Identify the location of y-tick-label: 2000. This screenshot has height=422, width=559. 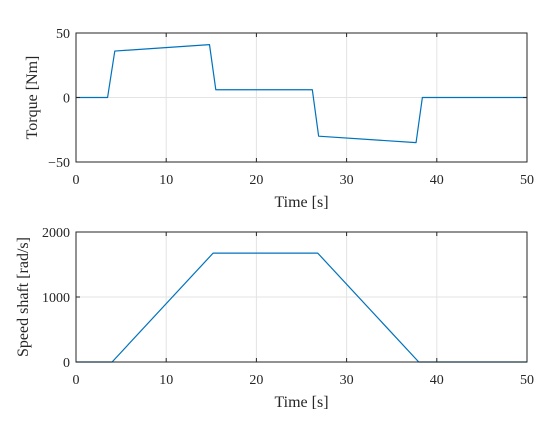
(56, 233).